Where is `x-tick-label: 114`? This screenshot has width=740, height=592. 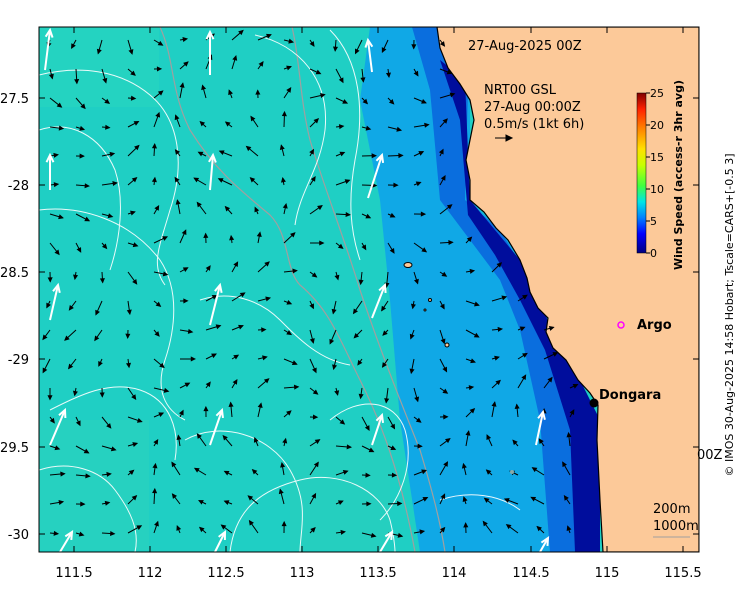 x-tick-label: 114 is located at coordinates (454, 573).